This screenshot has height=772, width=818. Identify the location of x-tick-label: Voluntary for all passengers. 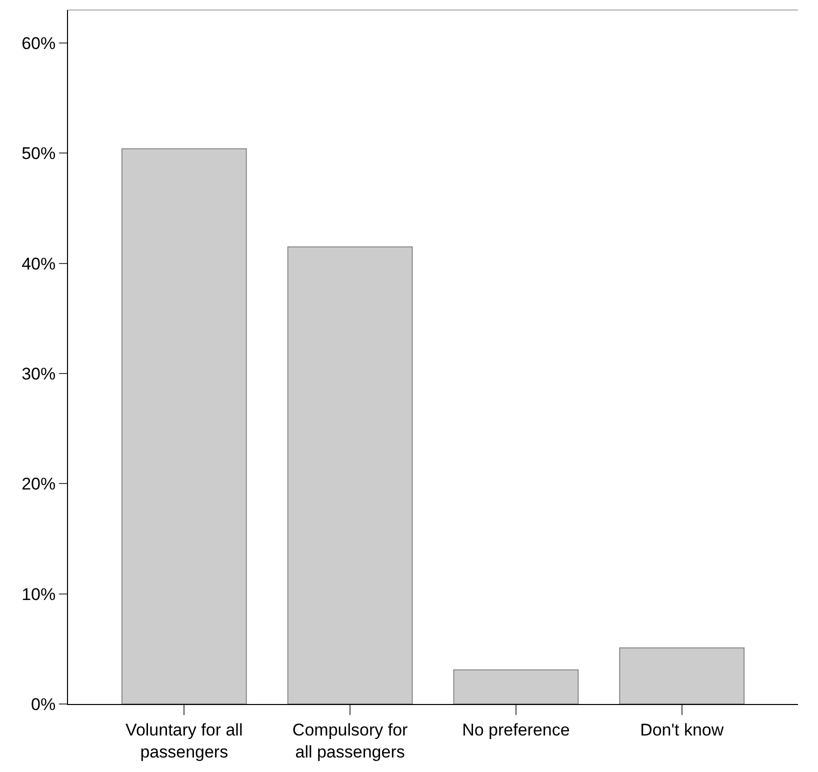
(184, 741).